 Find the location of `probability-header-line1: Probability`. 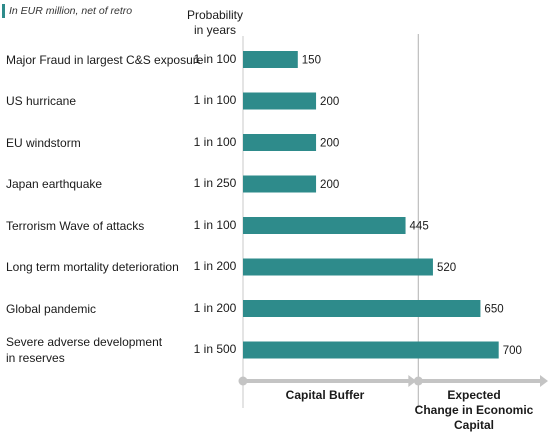

probability-header-line1: Probability is located at coordinates (215, 15).